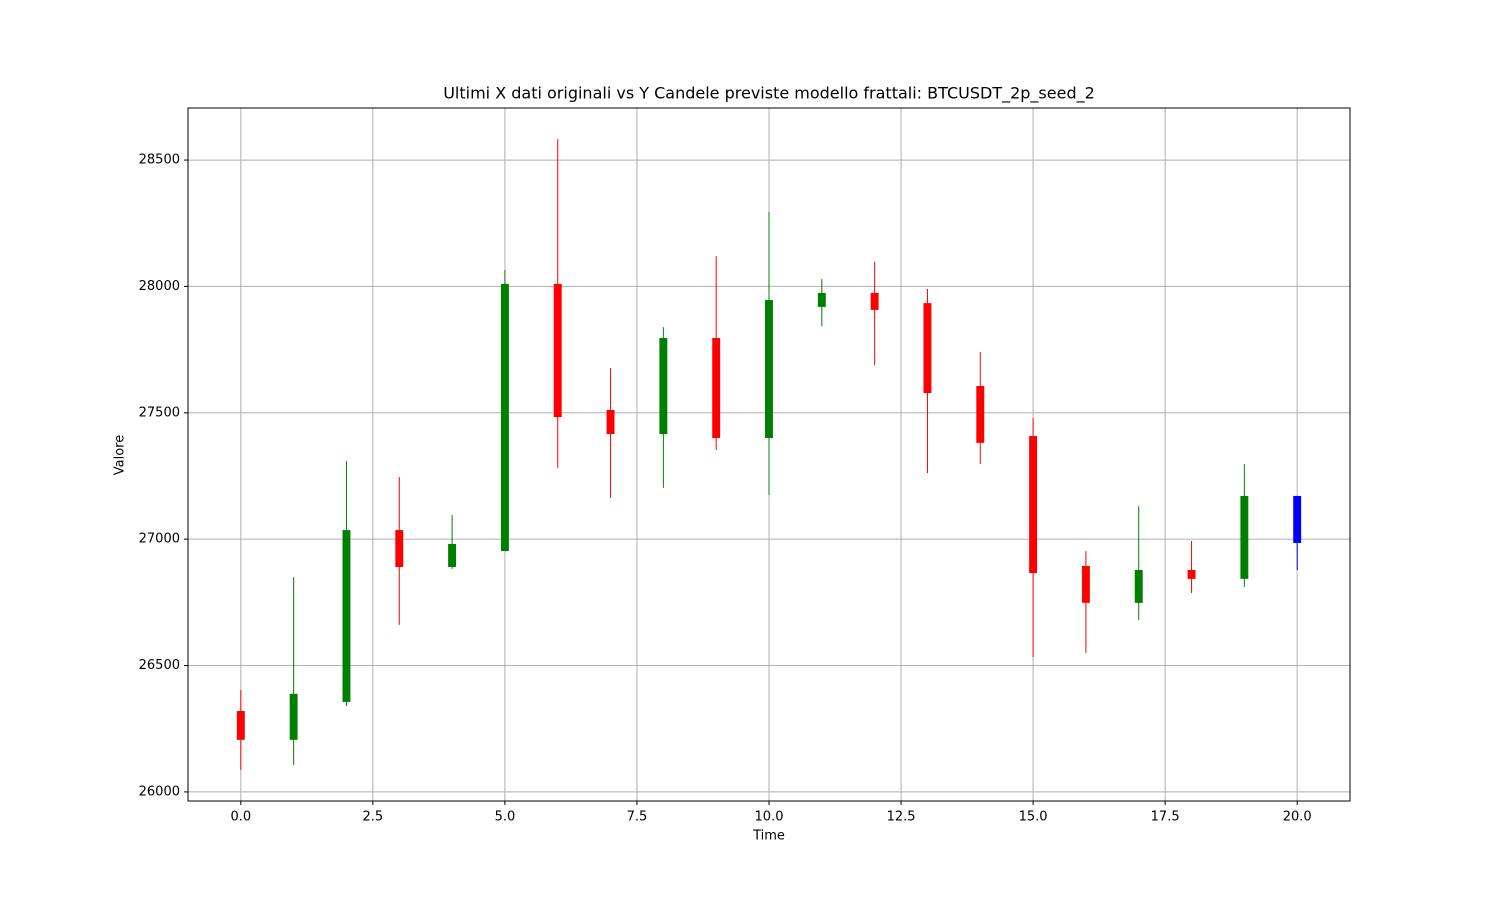 The height and width of the screenshot is (900, 1500). What do you see at coordinates (159, 286) in the screenshot?
I see `y-tick-label: 28000` at bounding box center [159, 286].